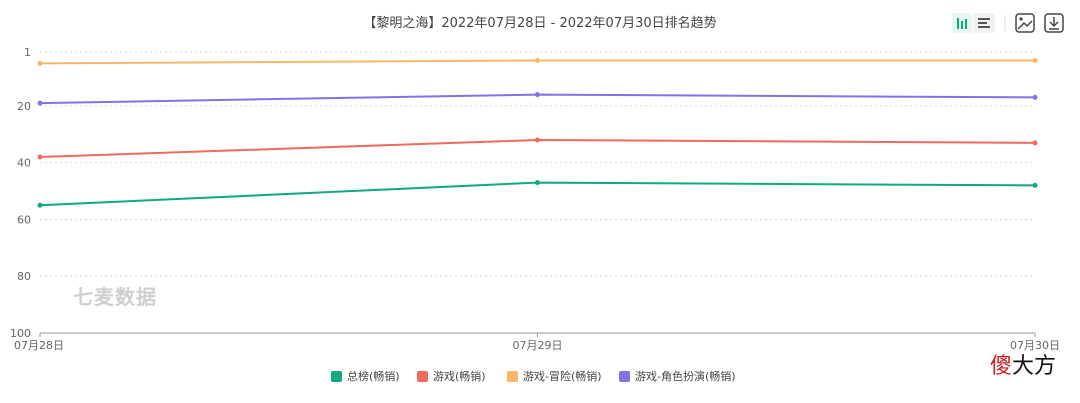 The image size is (1080, 403). I want to click on x-tick-label: 07月28日, so click(39, 345).